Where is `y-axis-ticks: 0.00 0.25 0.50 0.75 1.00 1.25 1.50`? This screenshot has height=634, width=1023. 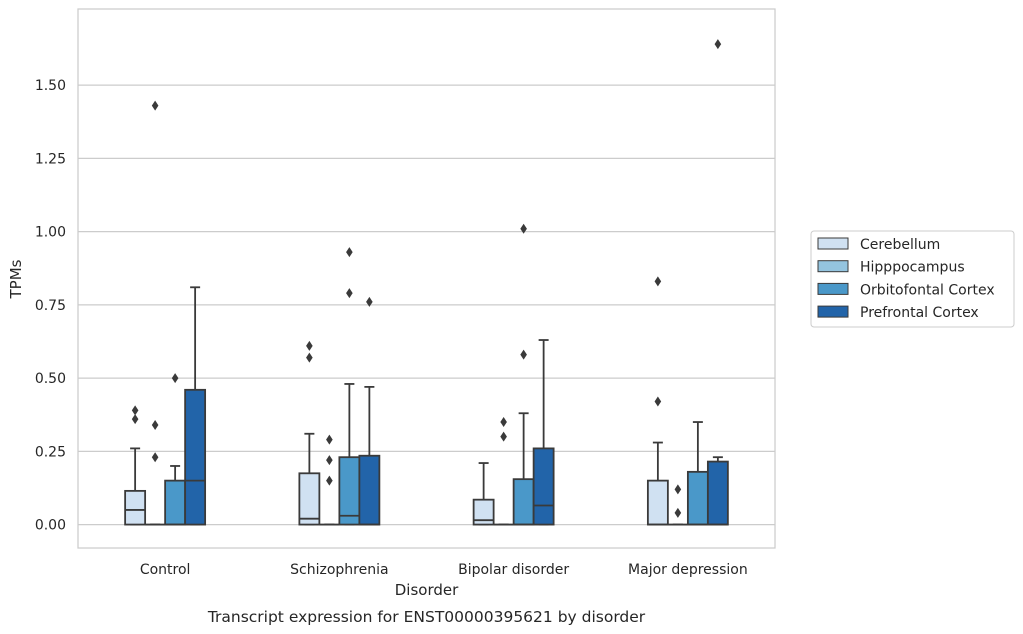
y-axis-ticks: 0.00 0.25 0.50 0.75 1.00 1.25 1.50 is located at coordinates (50, 305).